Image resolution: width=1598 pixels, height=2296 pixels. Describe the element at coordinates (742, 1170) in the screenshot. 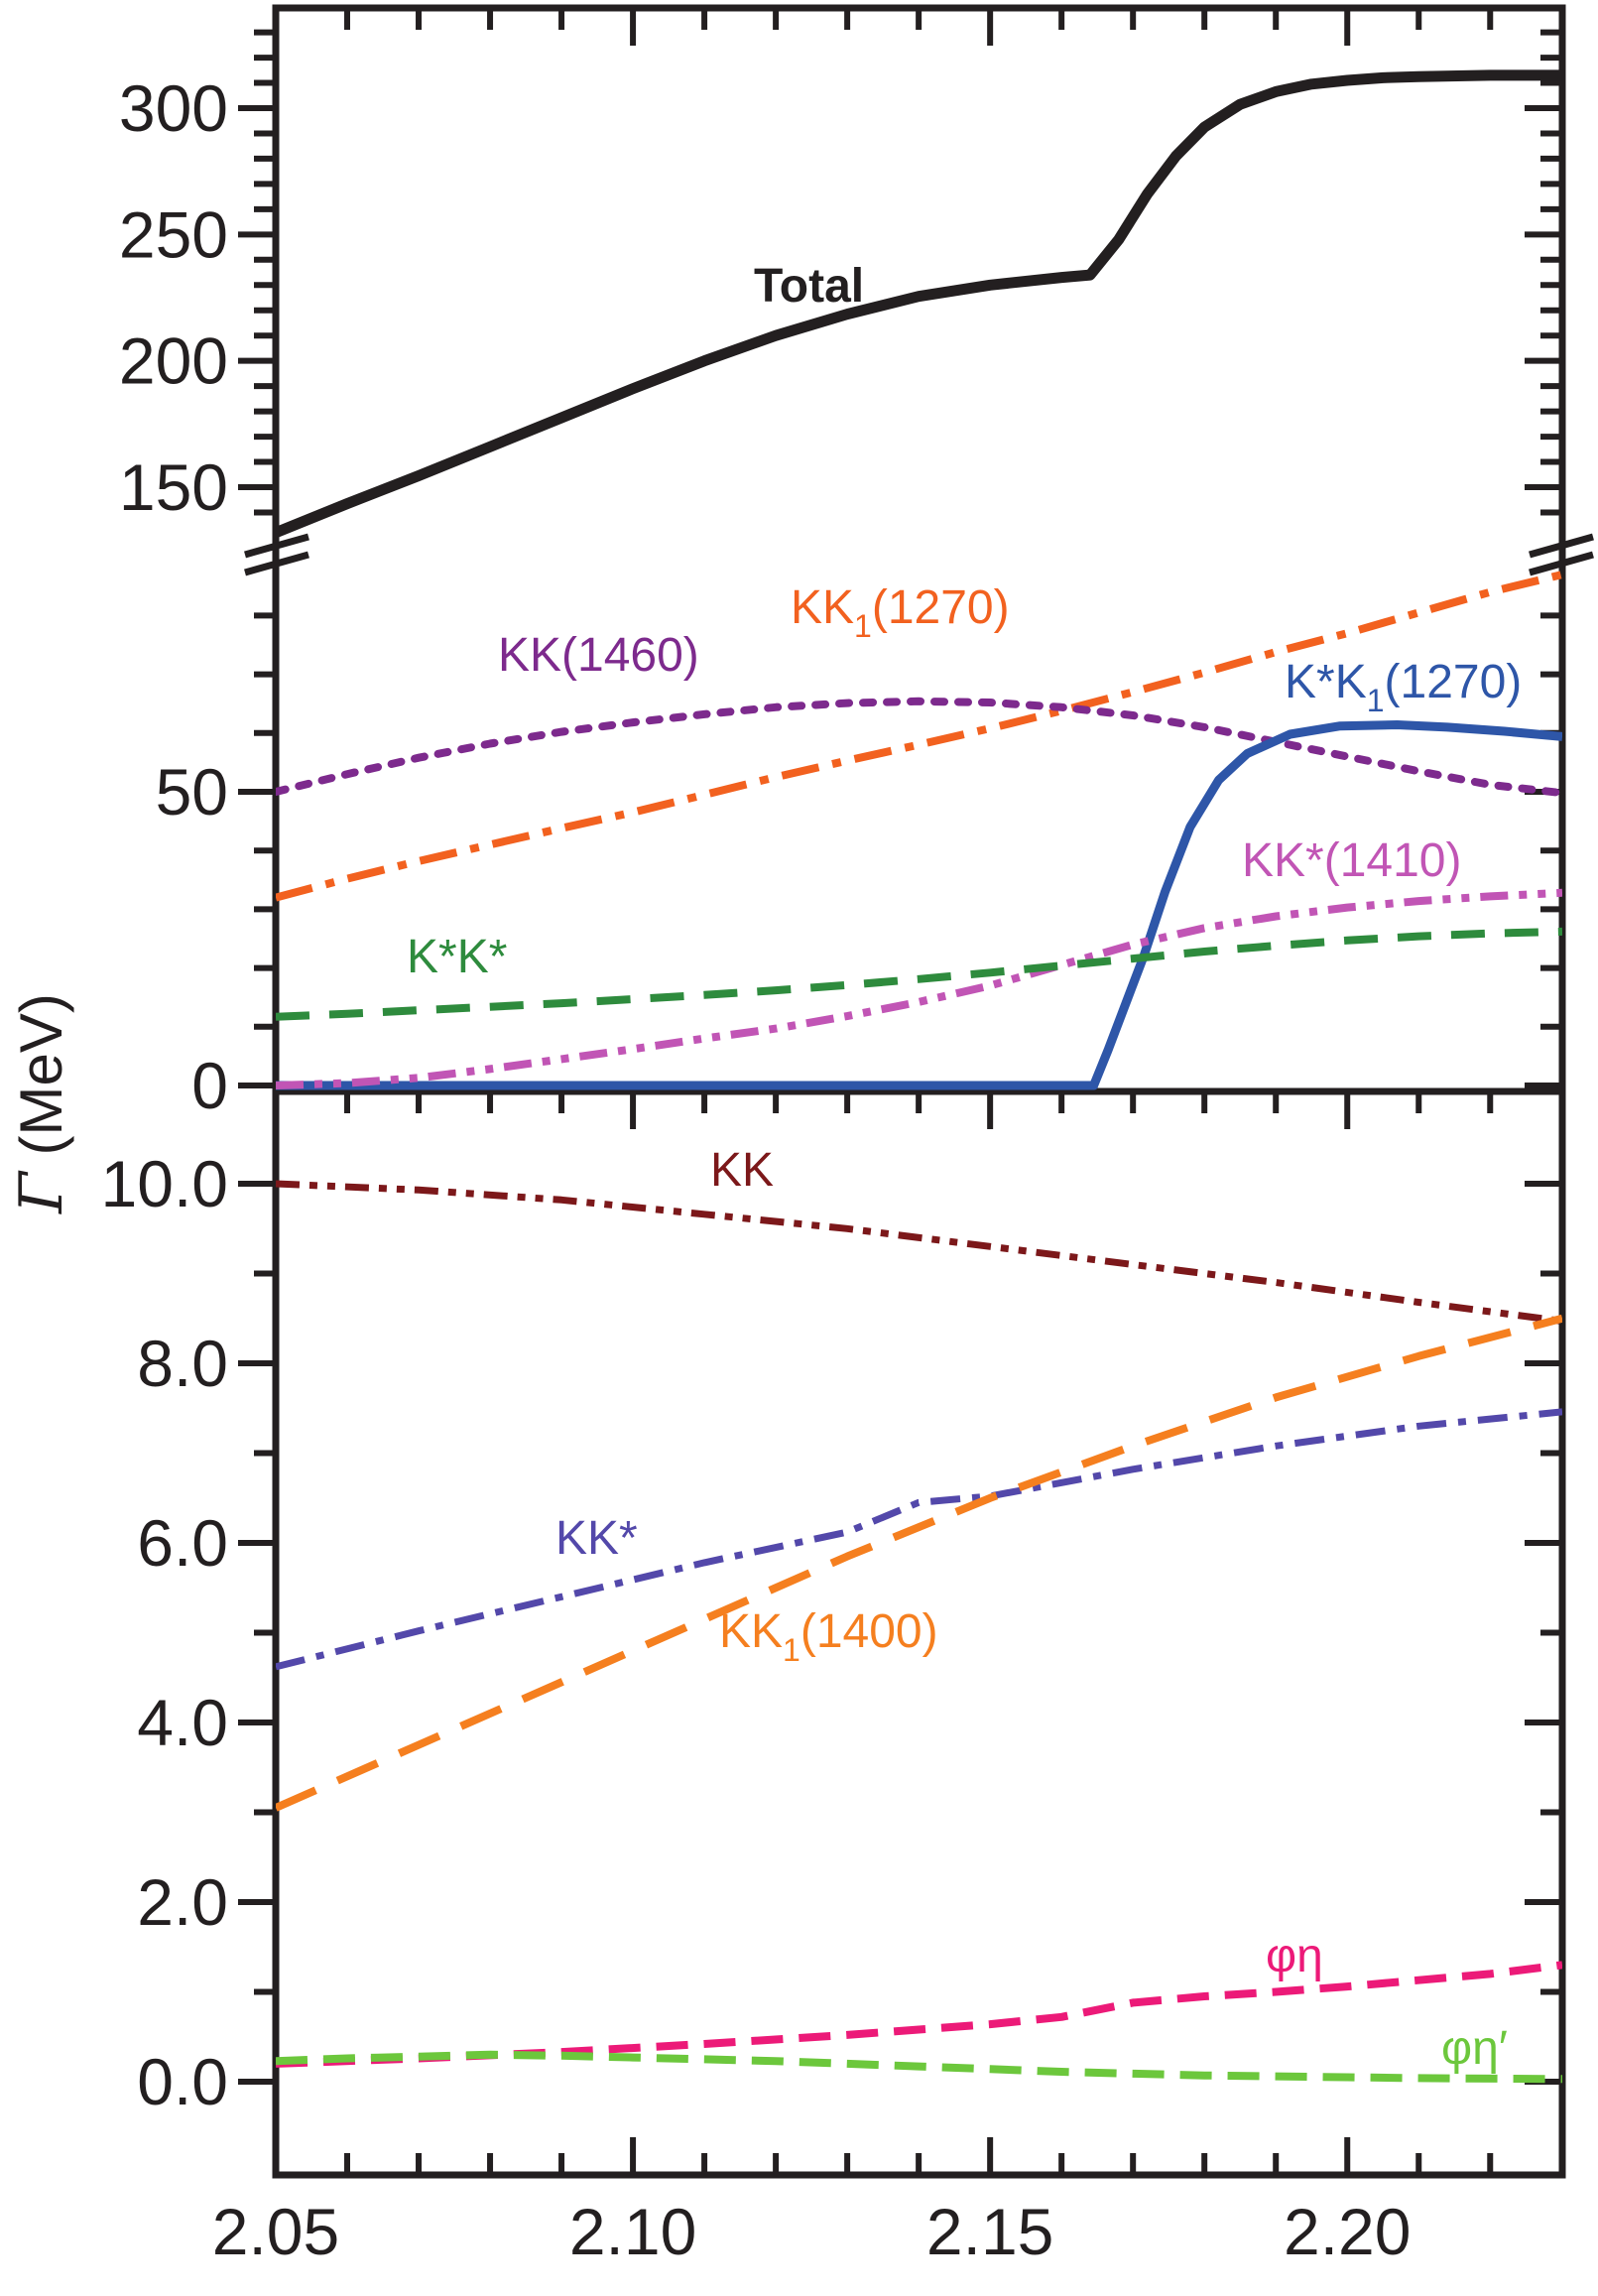

I see `label-kk: KK` at that location.